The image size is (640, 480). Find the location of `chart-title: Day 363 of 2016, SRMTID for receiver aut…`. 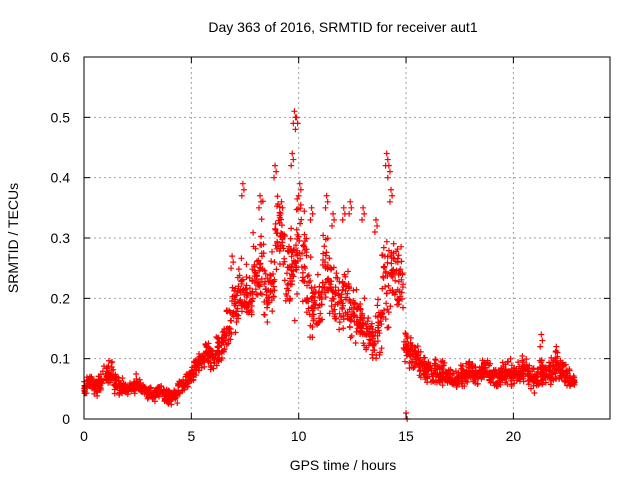

chart-title: Day 363 of 2016, SRMTID for receiver aut… is located at coordinates (342, 27).